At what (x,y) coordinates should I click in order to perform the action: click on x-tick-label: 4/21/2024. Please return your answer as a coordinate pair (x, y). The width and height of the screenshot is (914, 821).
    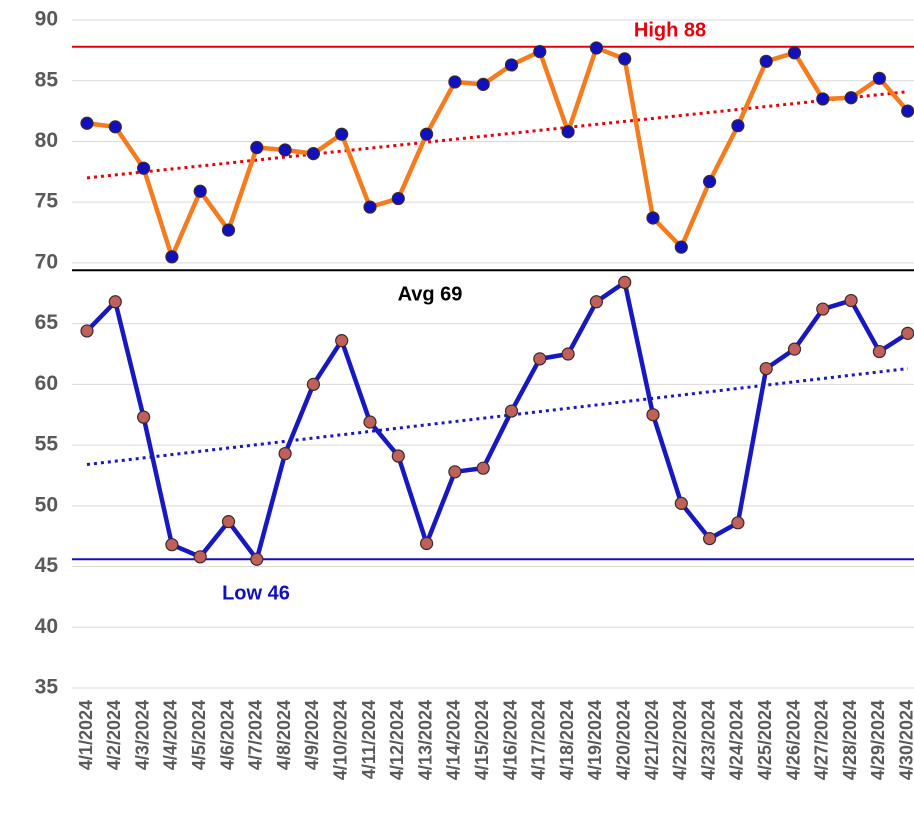
    Looking at the image, I should click on (652, 740).